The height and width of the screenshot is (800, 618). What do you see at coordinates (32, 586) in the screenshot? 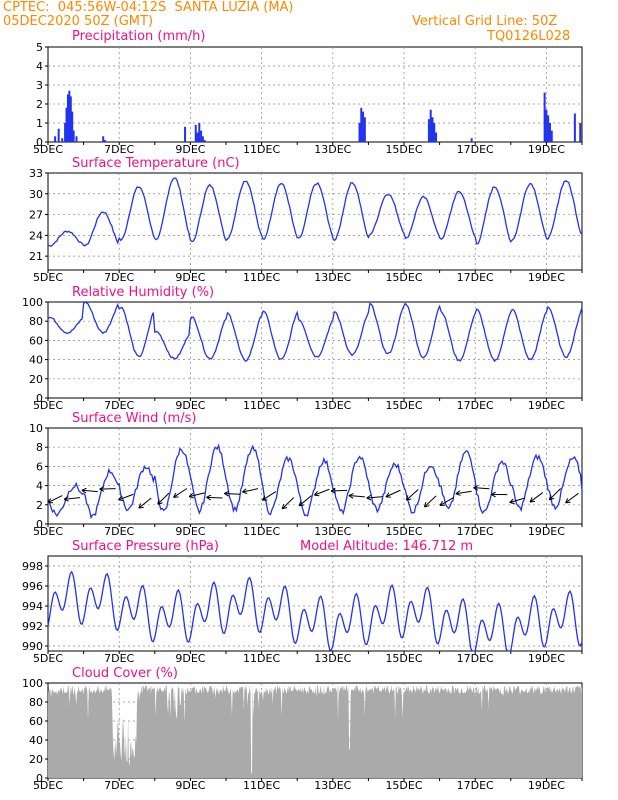
I see `y-tick-label: 996` at bounding box center [32, 586].